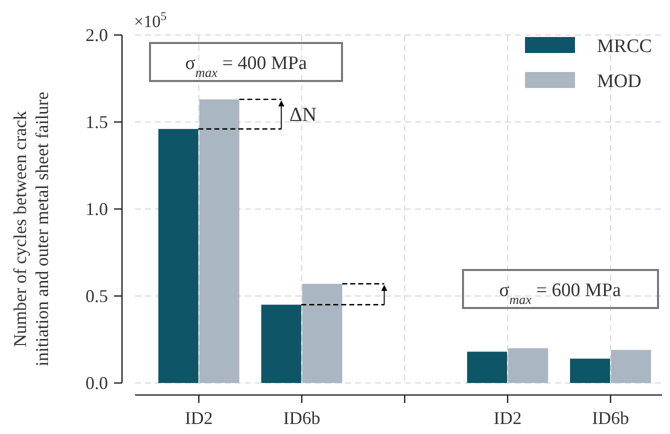  Describe the element at coordinates (619, 81) in the screenshot. I see `legend-label: MOD` at that location.